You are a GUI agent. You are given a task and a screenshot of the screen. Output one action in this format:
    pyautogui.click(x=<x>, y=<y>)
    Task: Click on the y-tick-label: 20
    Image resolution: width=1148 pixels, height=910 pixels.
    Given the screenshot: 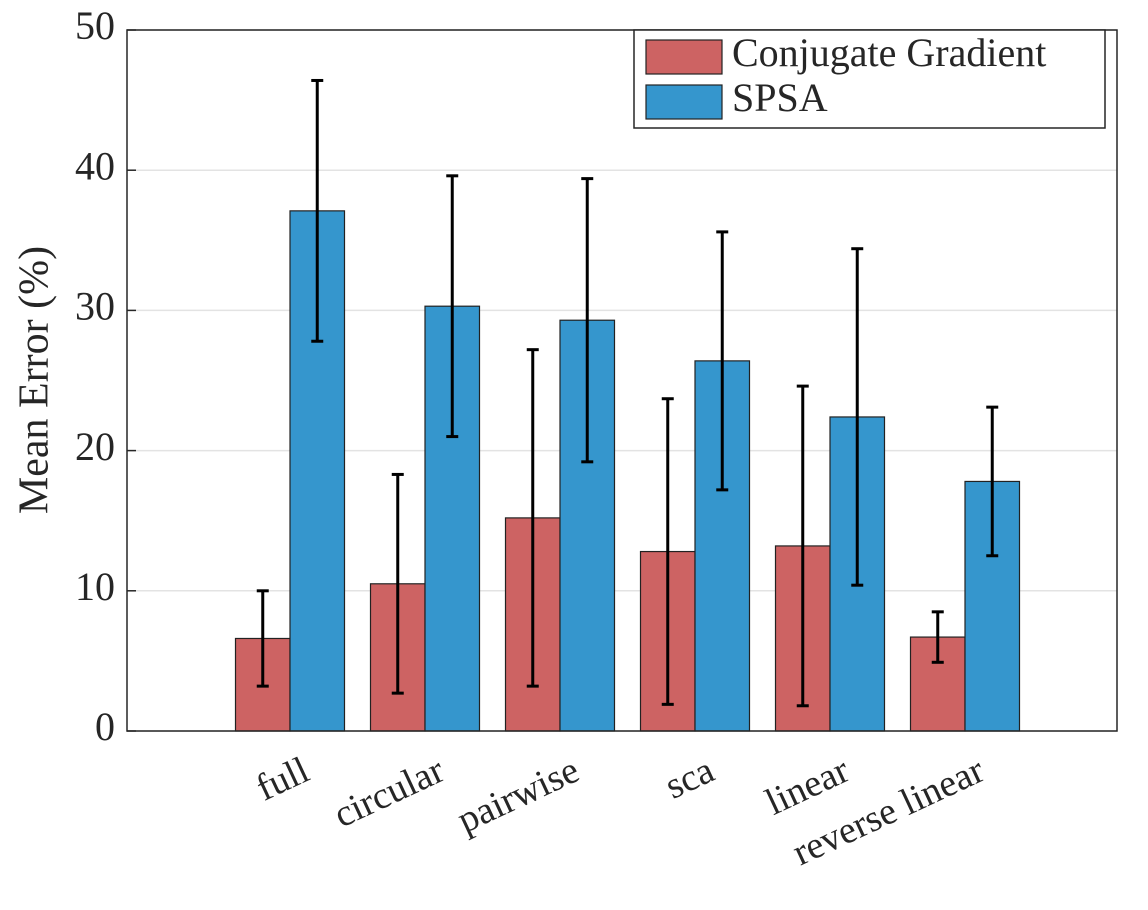 What is the action you would take?
    pyautogui.click(x=95, y=446)
    